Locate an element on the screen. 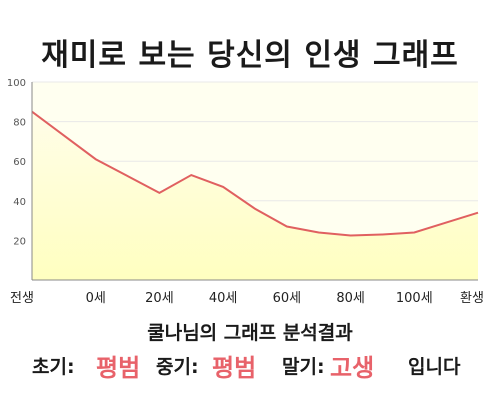  x-tick-label-5: 80세 is located at coordinates (350, 298).